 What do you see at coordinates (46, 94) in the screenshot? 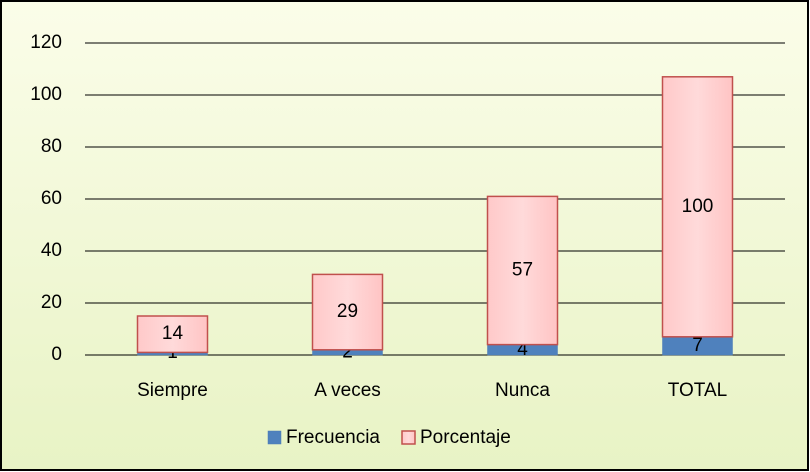
I see `y-tick-label: 100` at bounding box center [46, 94].